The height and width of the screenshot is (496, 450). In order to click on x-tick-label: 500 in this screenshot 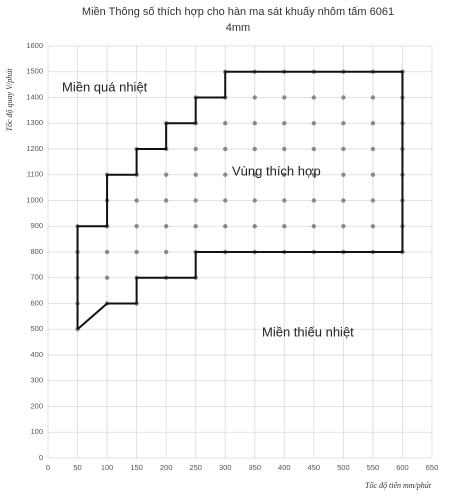, I will do `click(343, 467)`.